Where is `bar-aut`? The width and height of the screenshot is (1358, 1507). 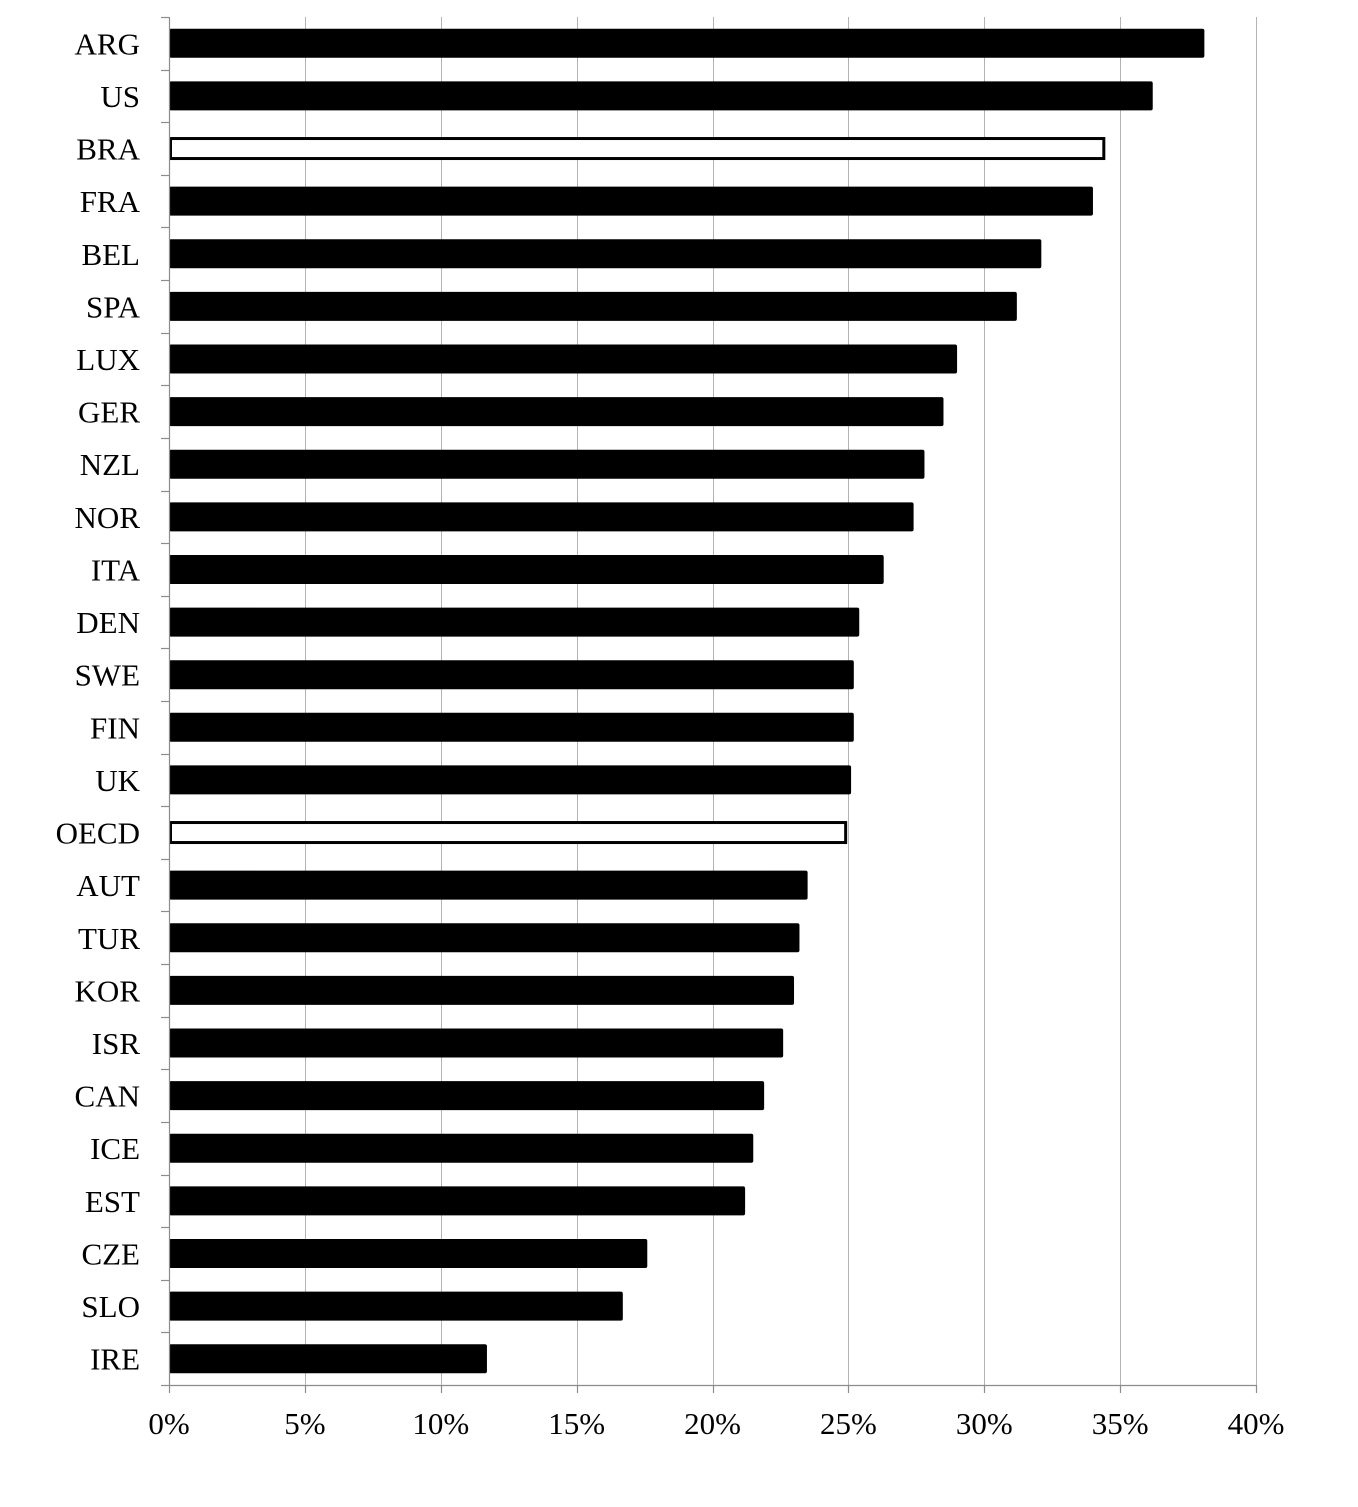
bar-aut is located at coordinates (488, 885).